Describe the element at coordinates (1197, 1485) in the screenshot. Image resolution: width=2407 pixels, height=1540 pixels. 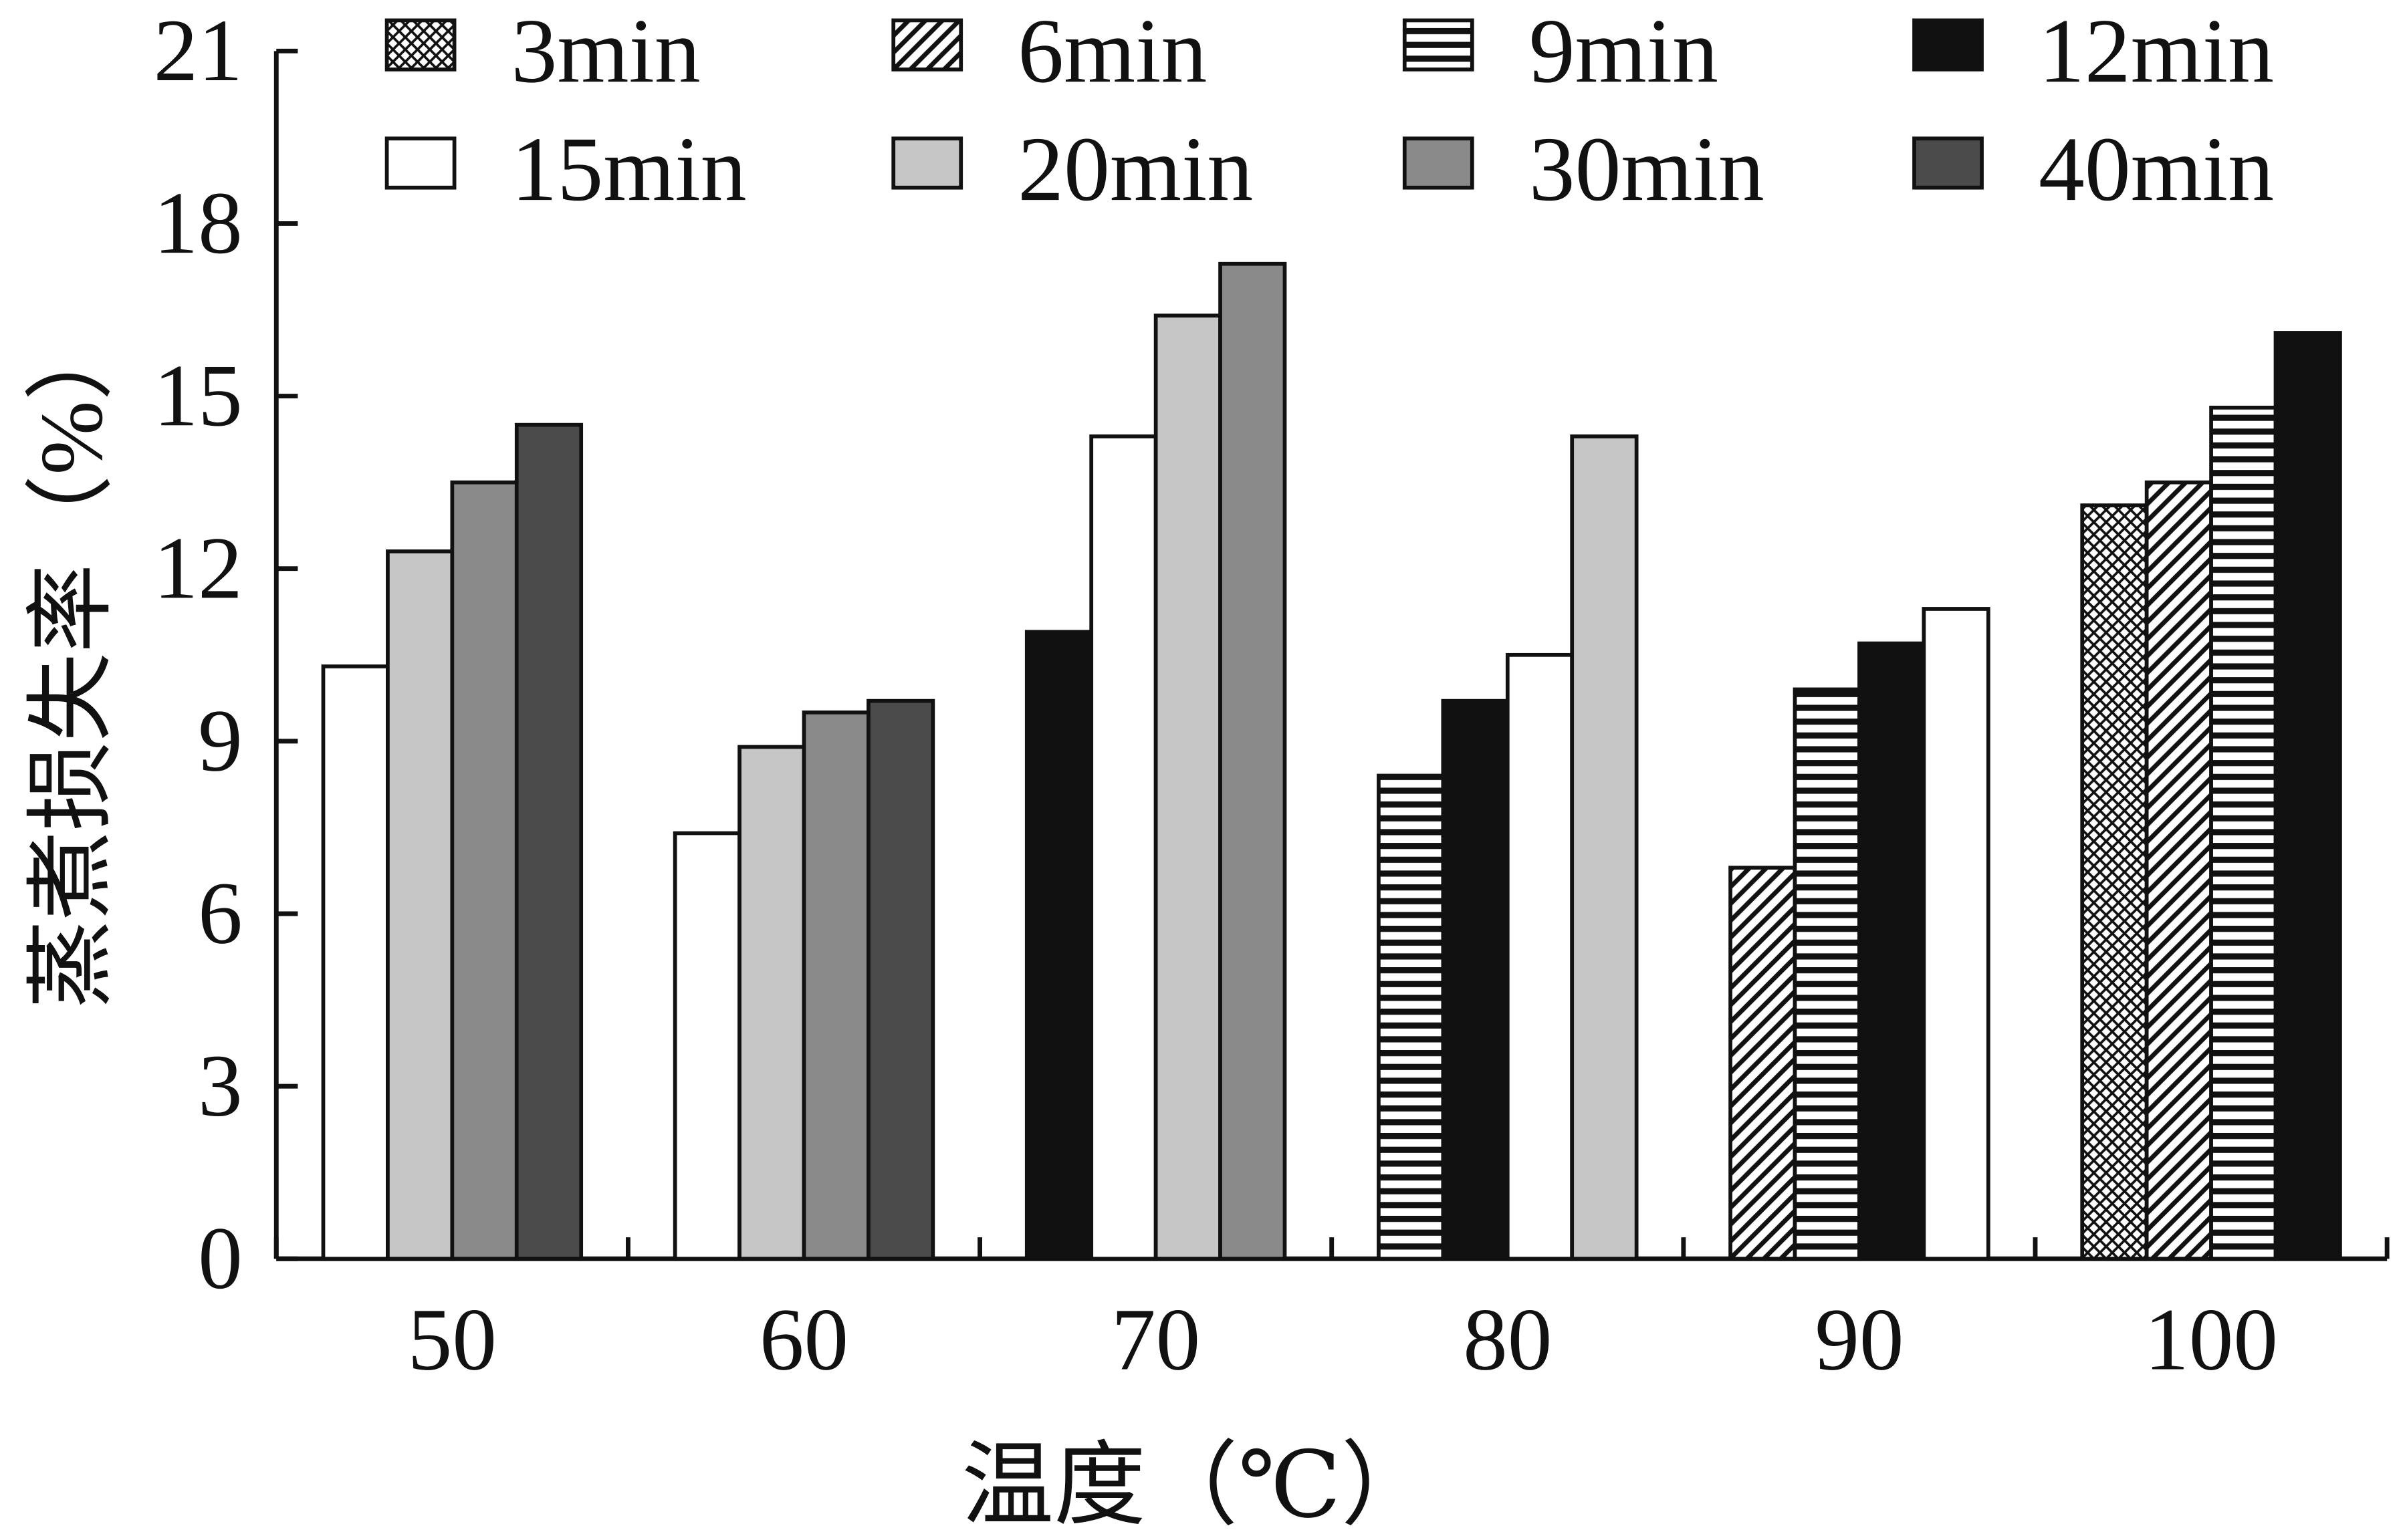
I see `x-axis-label: 温度（℃）` at that location.